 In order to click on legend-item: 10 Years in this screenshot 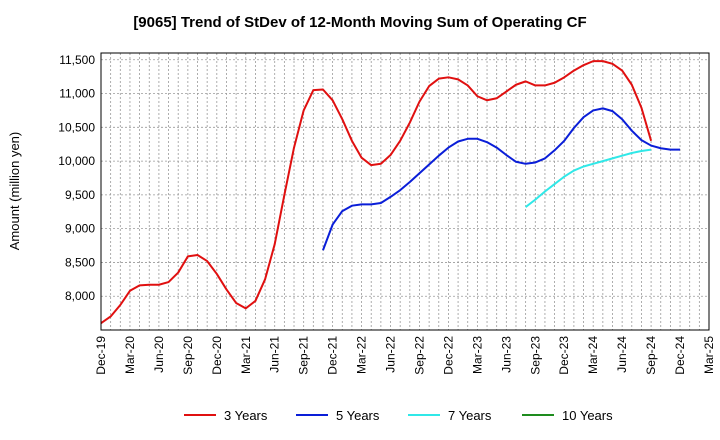, I will do `click(567, 415)`.